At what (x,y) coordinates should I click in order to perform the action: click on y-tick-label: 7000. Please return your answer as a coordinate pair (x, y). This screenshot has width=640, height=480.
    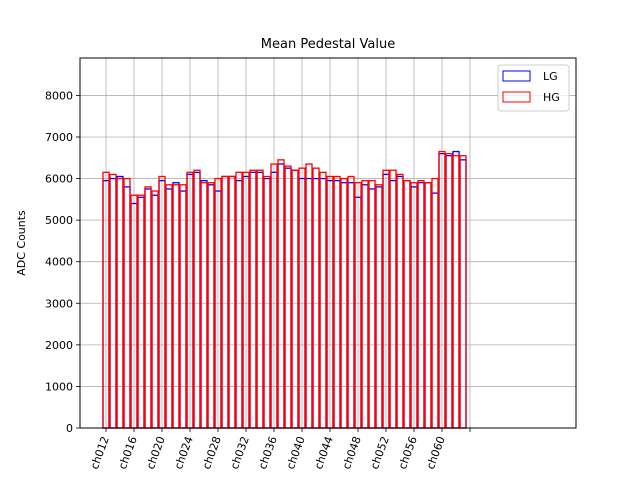
    Looking at the image, I should click on (59, 137).